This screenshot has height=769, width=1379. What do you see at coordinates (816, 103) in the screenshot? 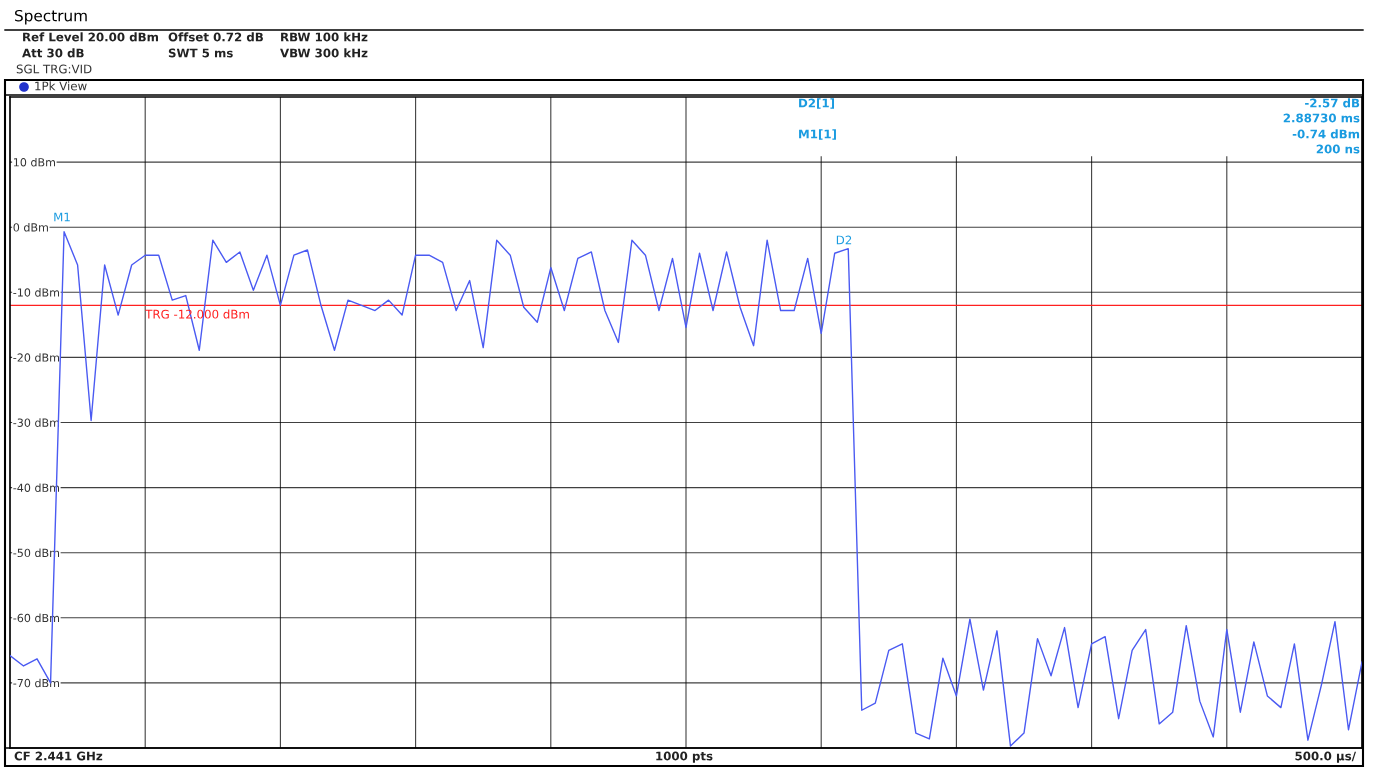
I see `annotation: D2[1]` at bounding box center [816, 103].